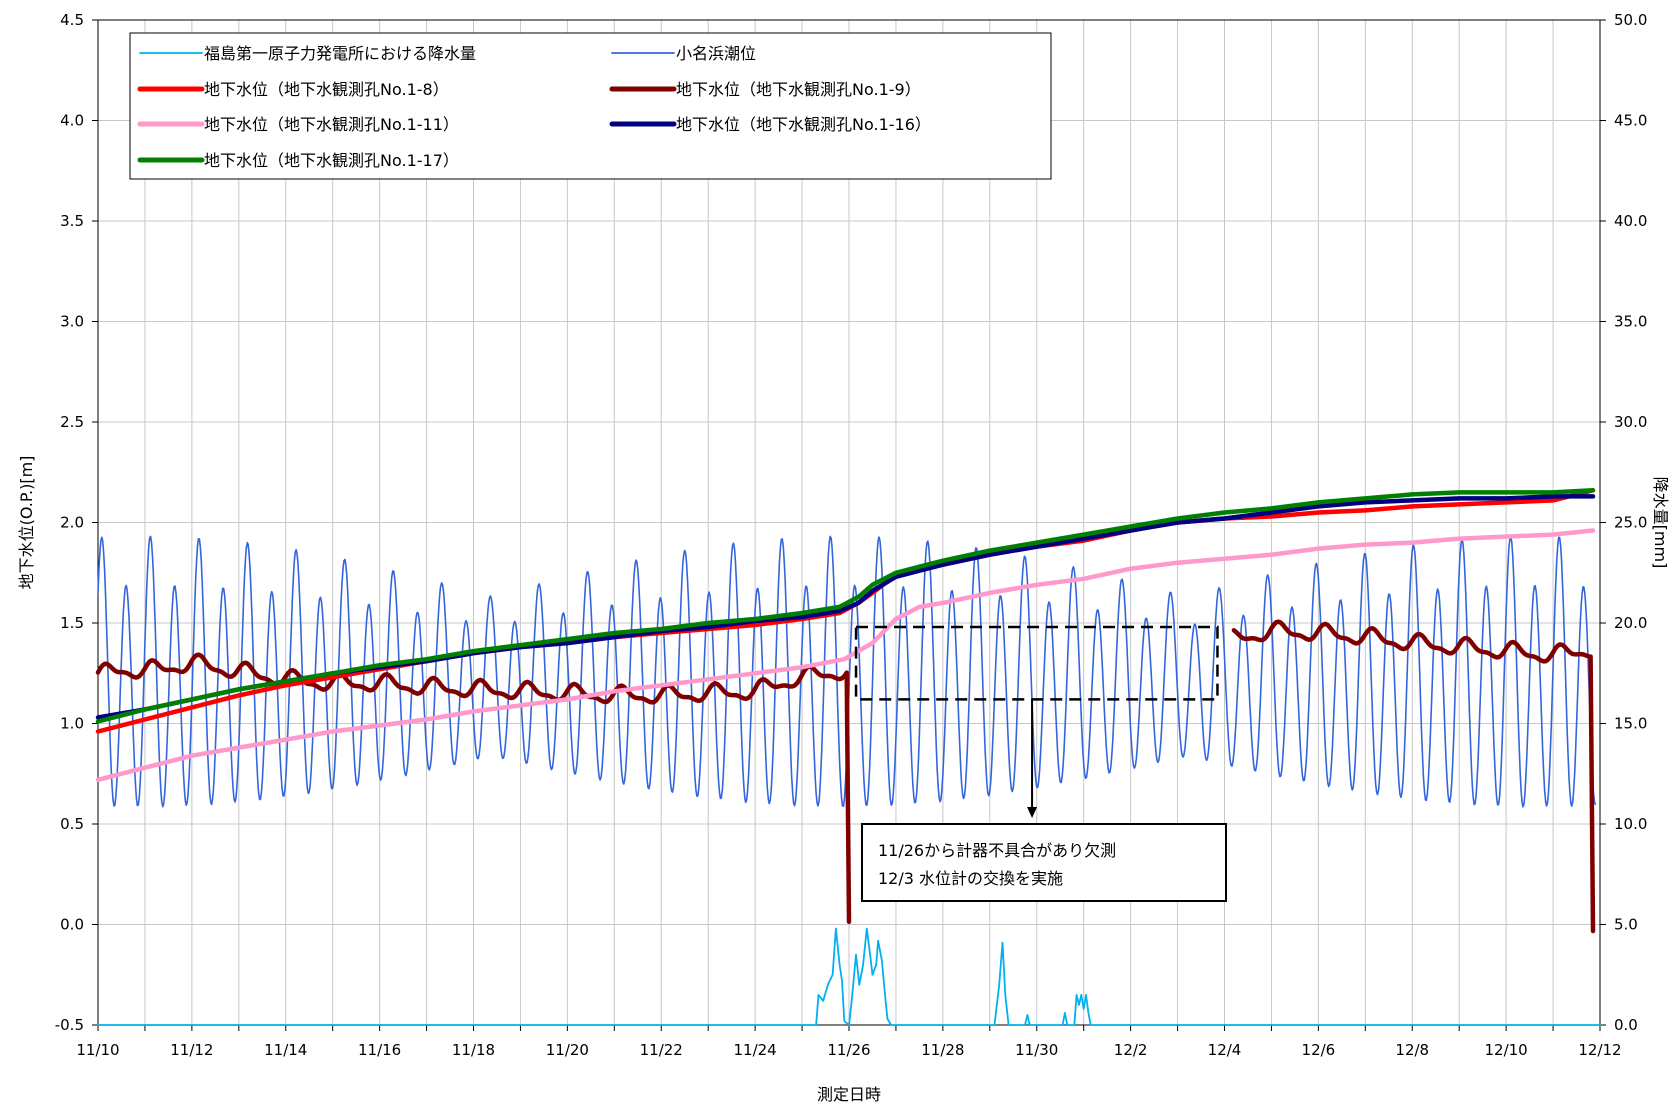 This screenshot has height=1116, width=1673. I want to click on y-left-tick-label: 4.5, so click(72, 20).